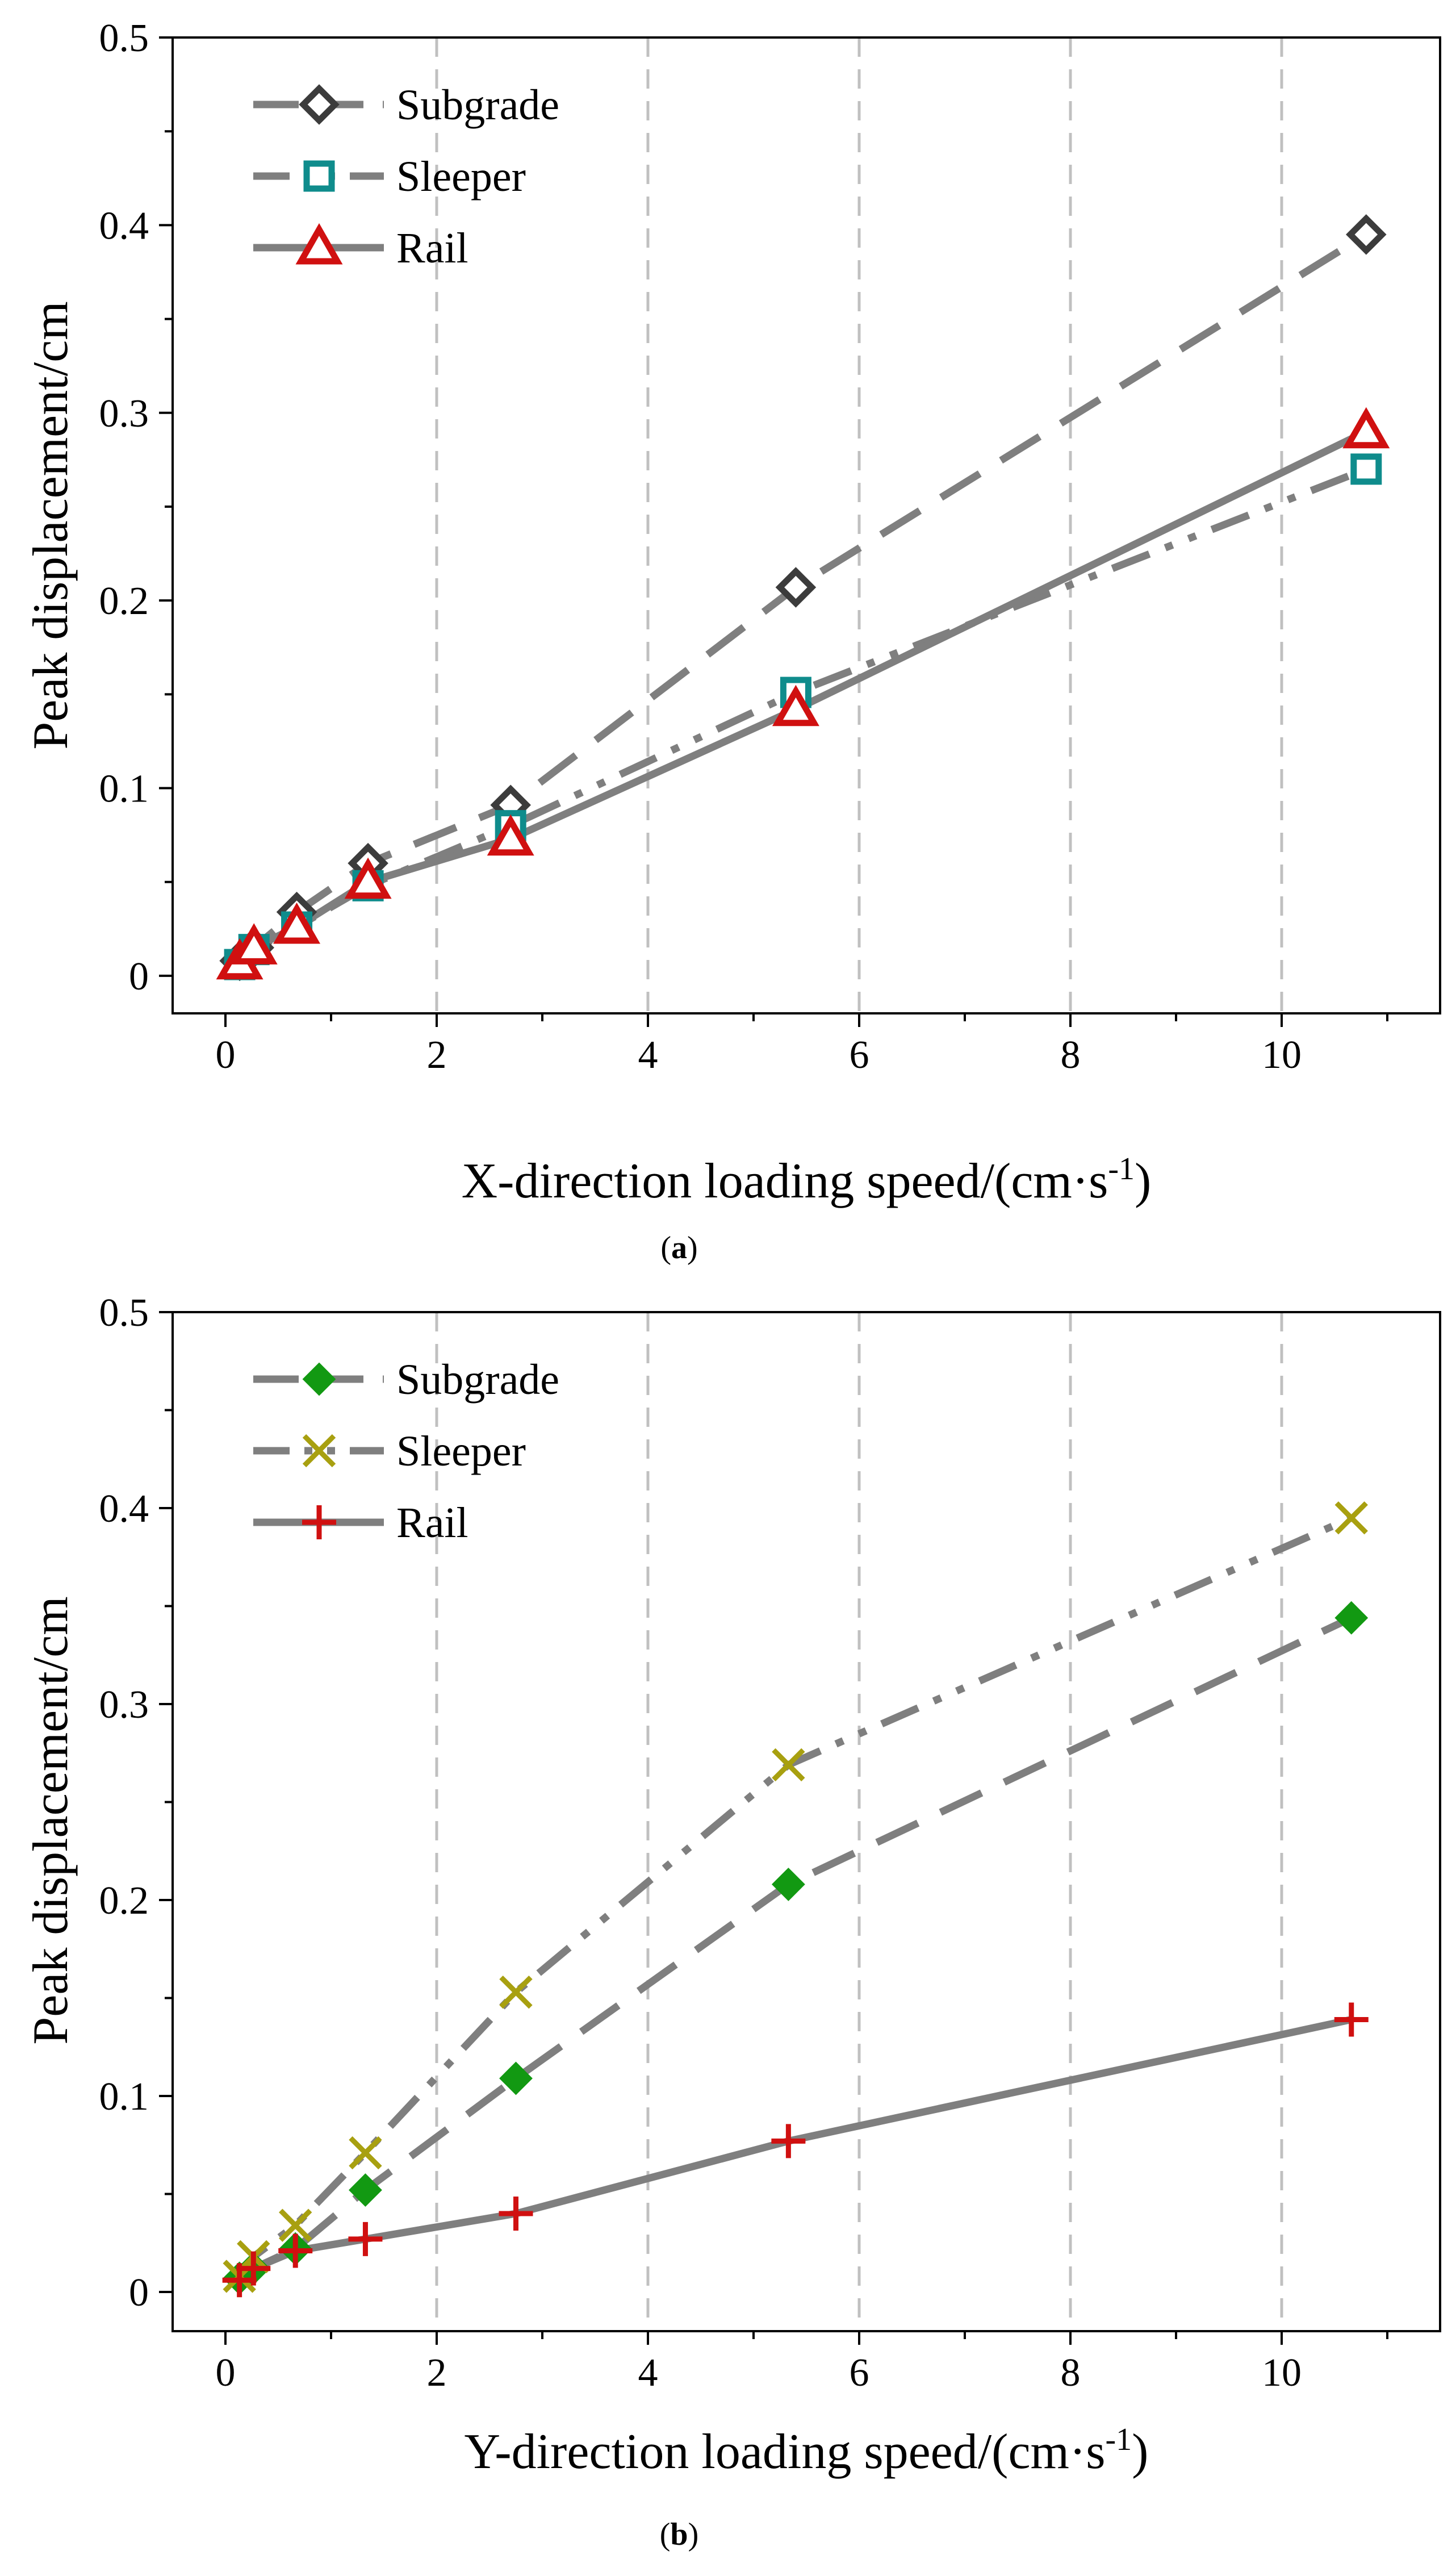  I want to click on x-tick-label-a-10: 10, so click(1282, 1055).